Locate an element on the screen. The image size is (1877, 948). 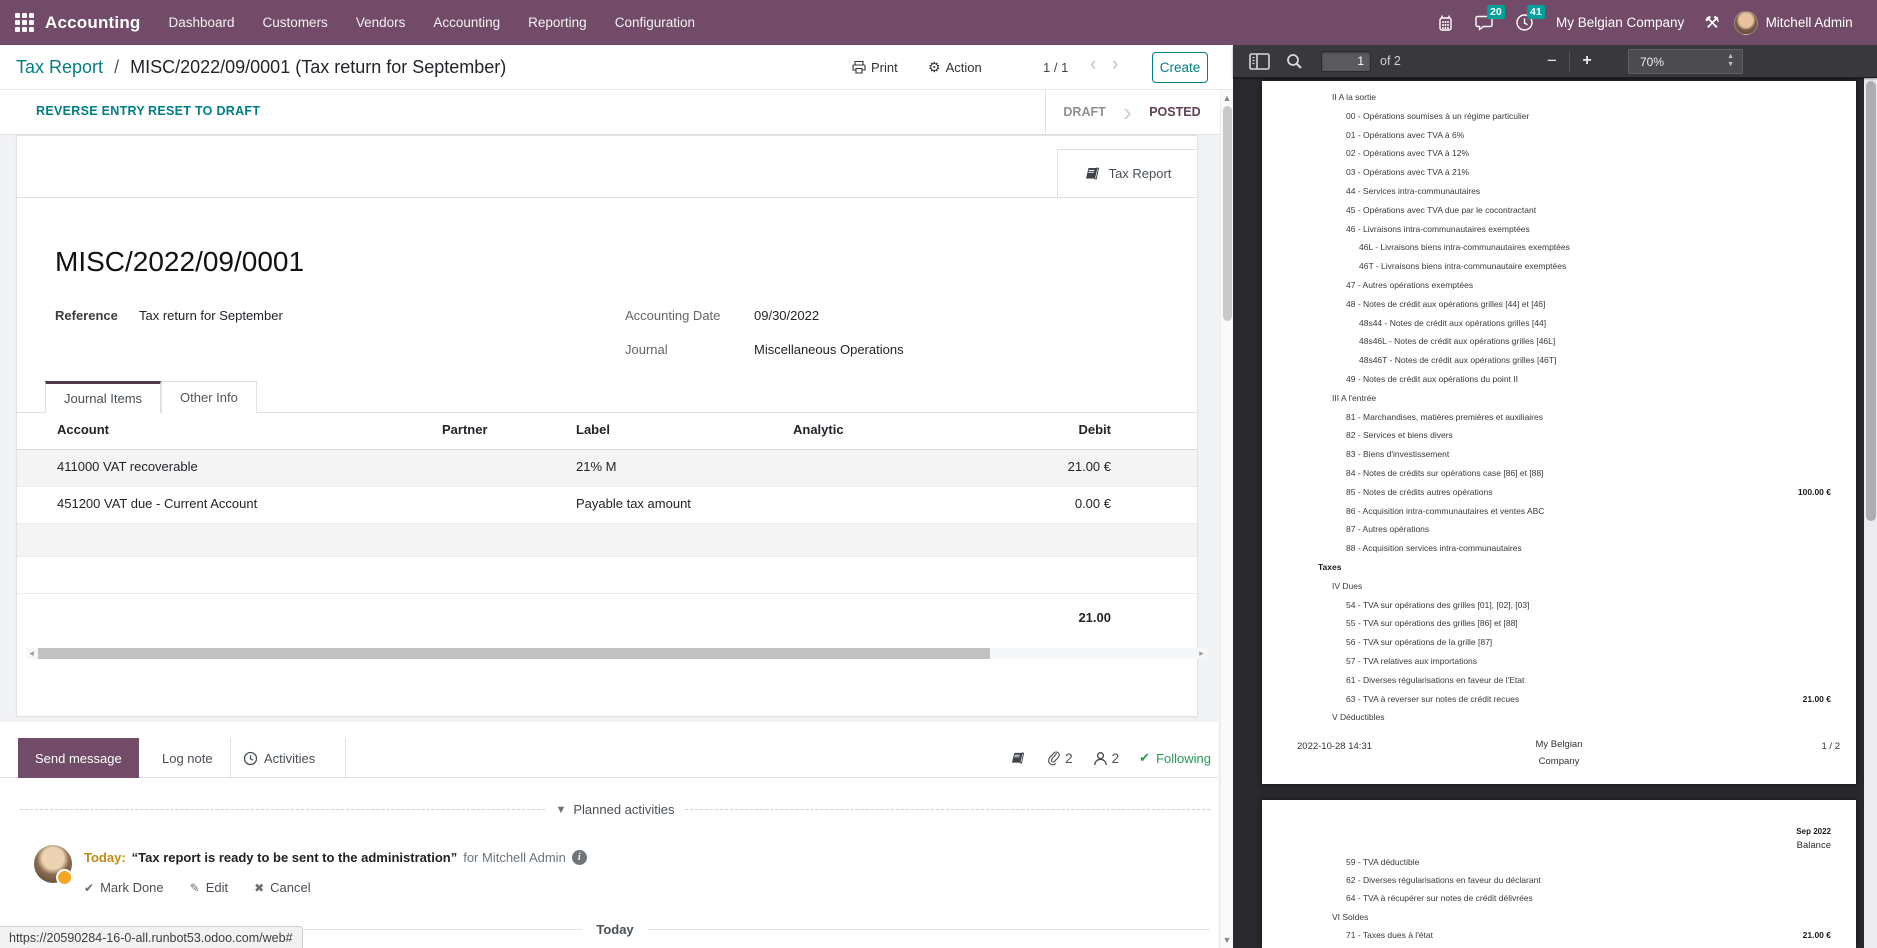
reference-label: Reference is located at coordinates (86, 315).